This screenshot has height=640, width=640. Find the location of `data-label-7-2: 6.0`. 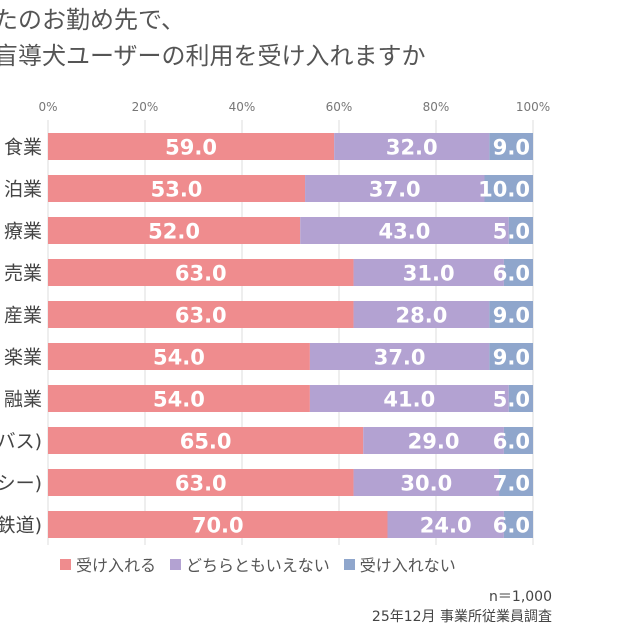

data-label-7-2: 6.0 is located at coordinates (511, 442).